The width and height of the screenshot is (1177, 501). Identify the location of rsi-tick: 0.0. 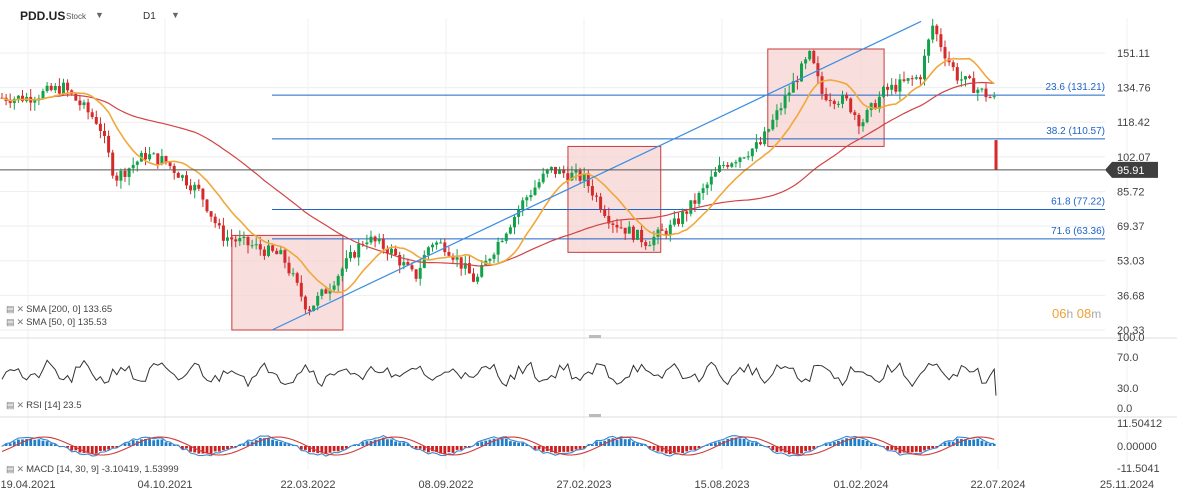
(1124, 409).